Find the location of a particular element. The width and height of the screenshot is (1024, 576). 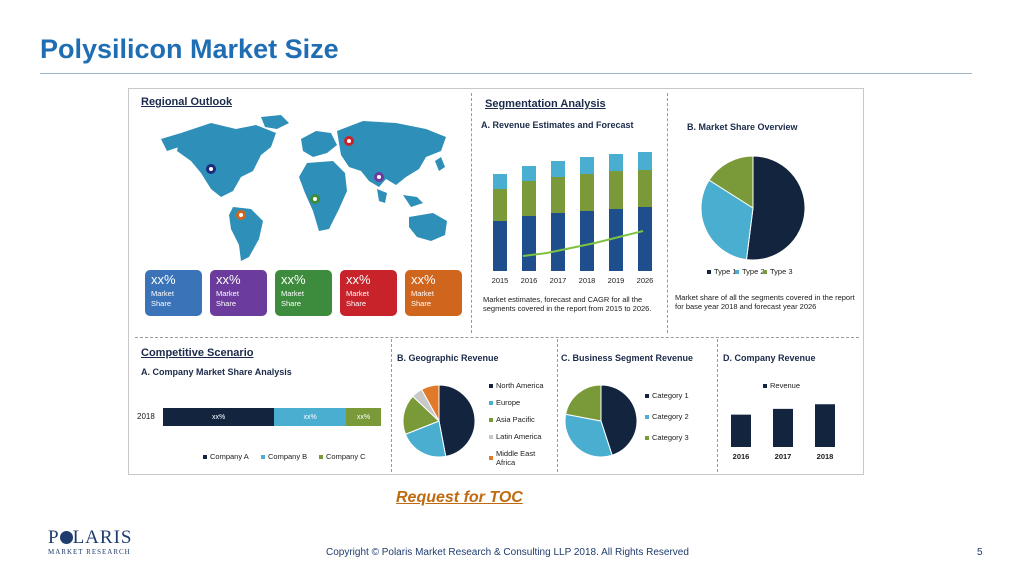

legend-item: Asia Pacific is located at coordinates (512, 419).